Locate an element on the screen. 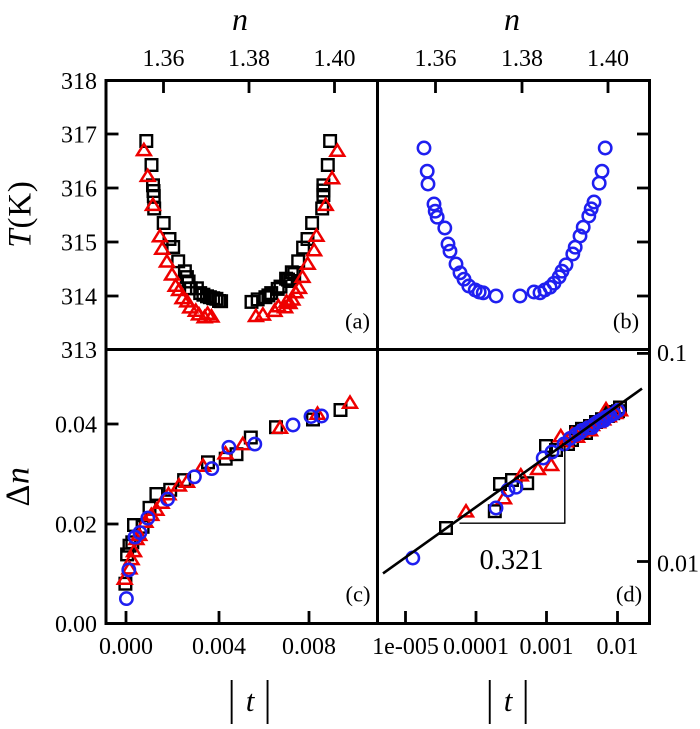 This screenshot has height=729, width=700. svg-text: 0.008 is located at coordinates (309, 647).